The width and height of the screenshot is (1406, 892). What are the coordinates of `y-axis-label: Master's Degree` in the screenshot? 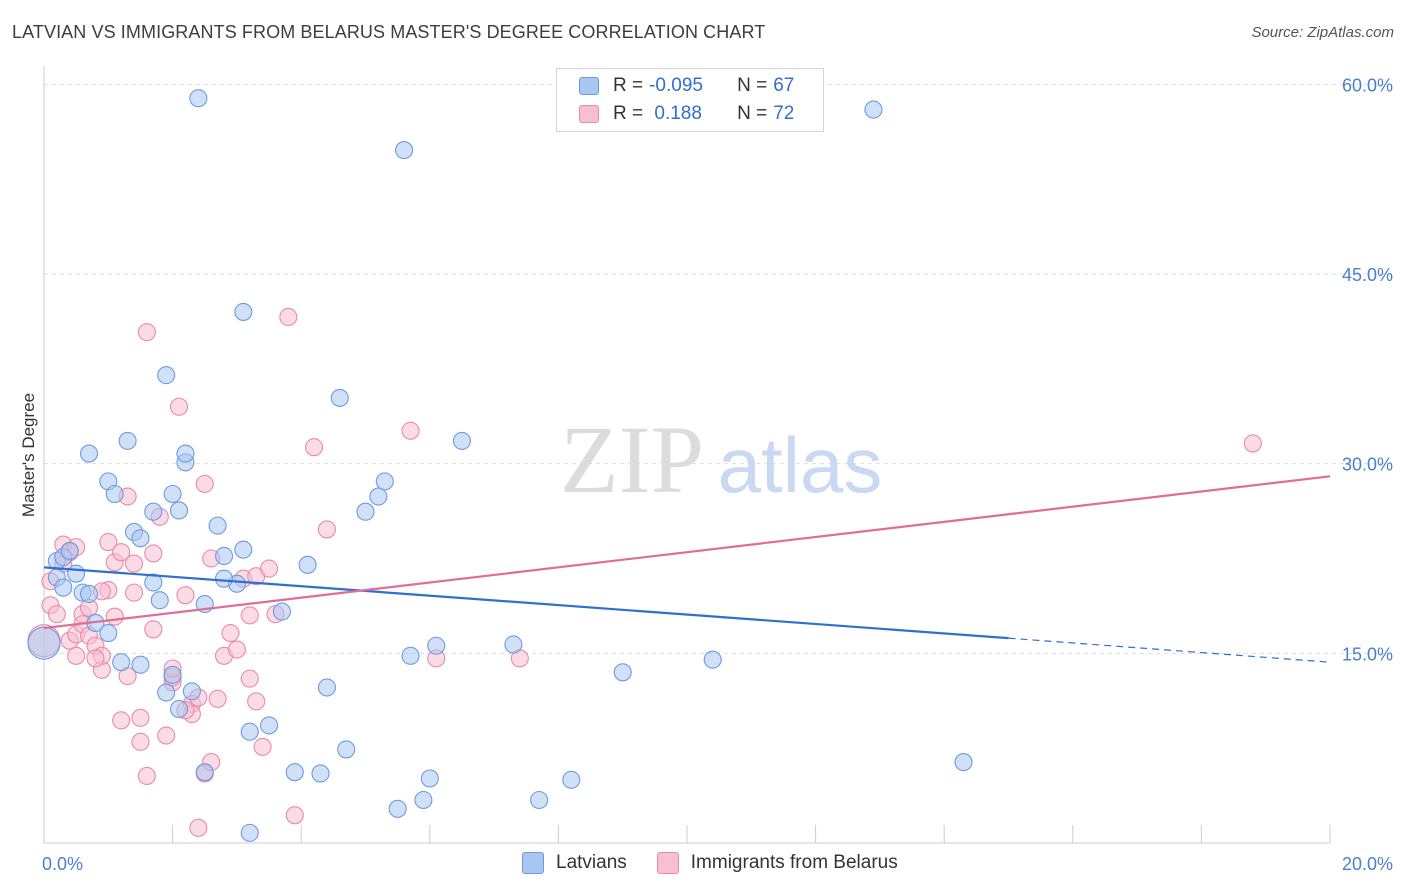 It's located at (28, 455).